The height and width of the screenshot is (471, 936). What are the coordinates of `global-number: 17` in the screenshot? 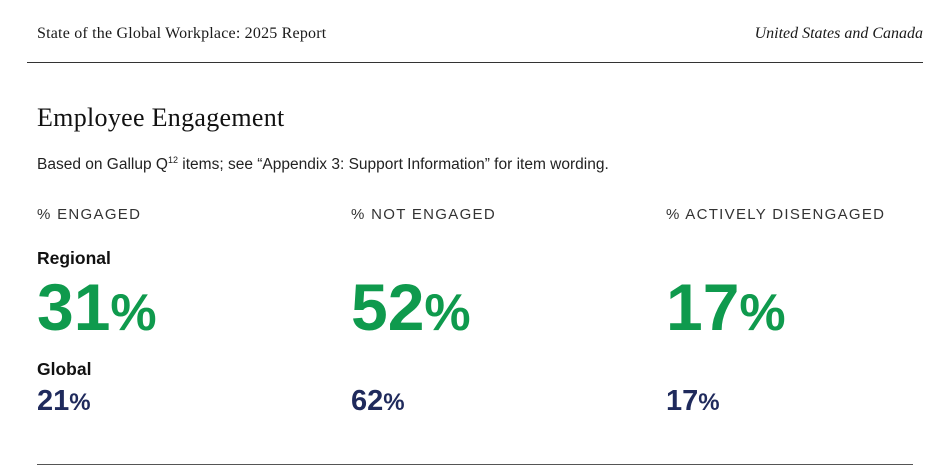 It's located at (682, 401).